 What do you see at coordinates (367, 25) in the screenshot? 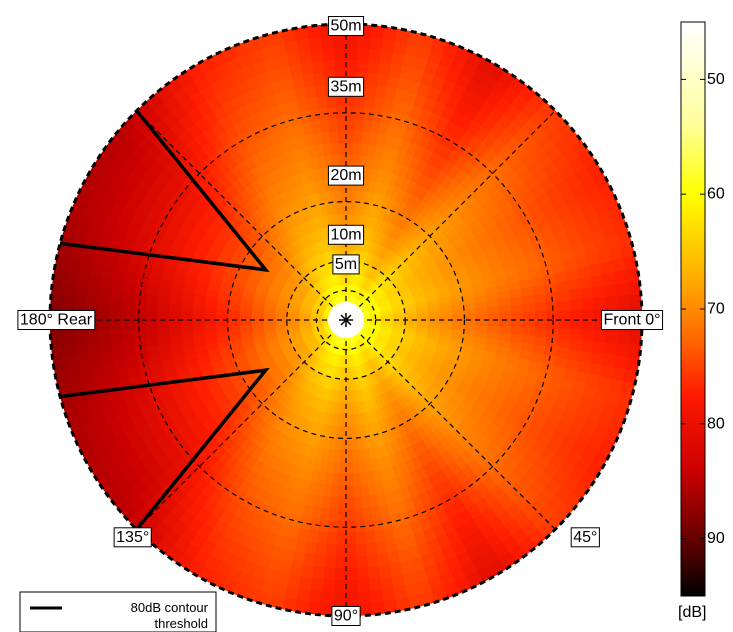
I see `heat-cell` at bounding box center [367, 25].